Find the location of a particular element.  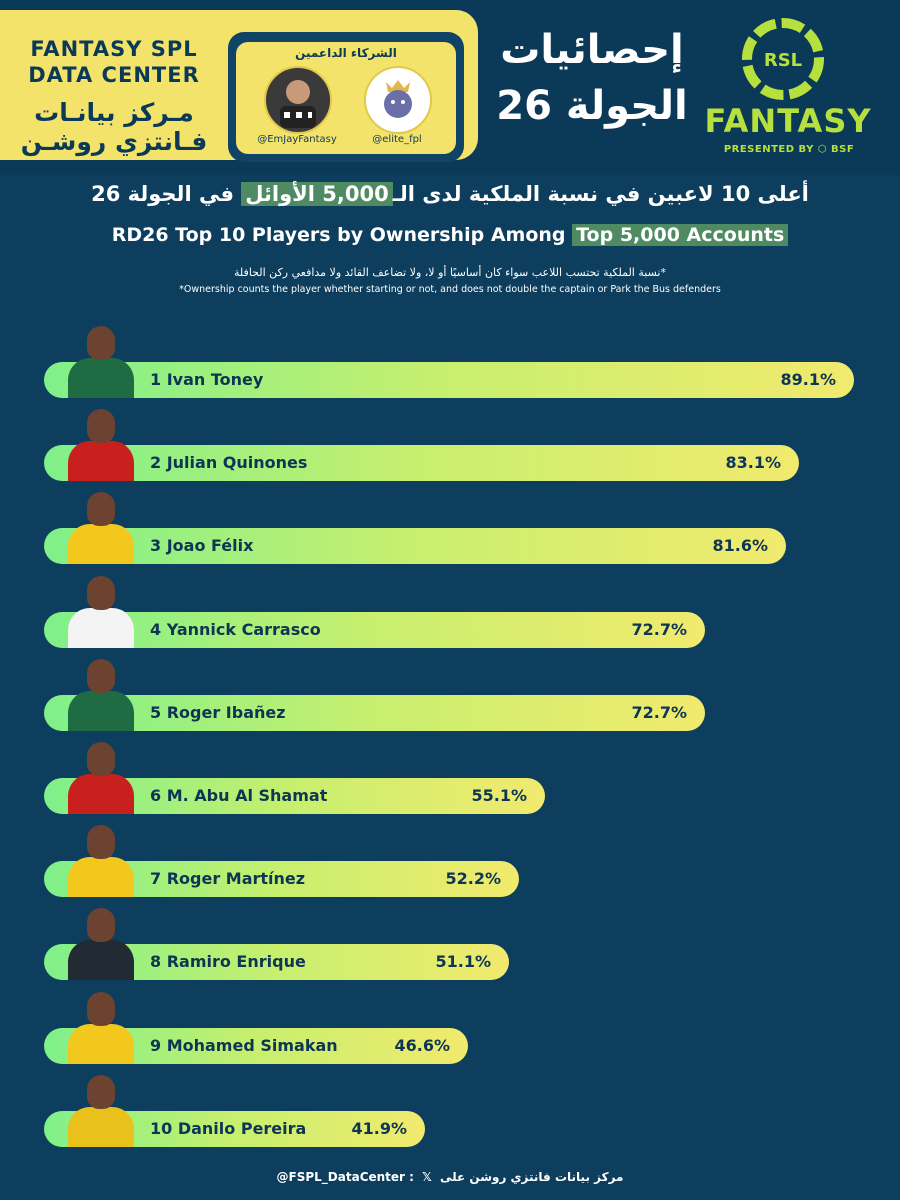

bar-value-10: 41.9% is located at coordinates (379, 1128).